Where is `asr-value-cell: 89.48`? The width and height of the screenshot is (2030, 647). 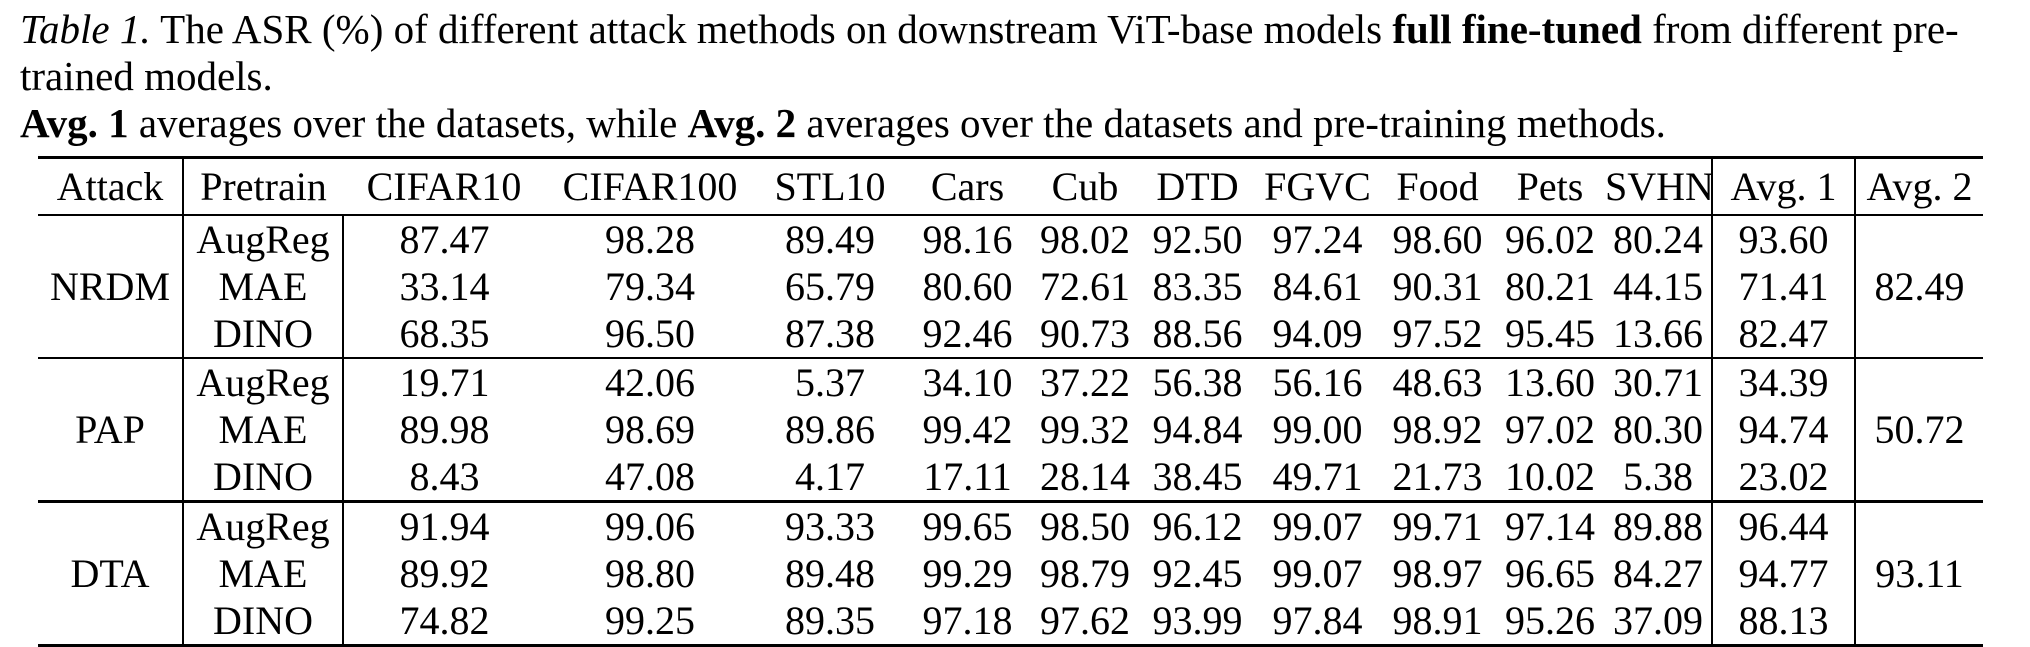 asr-value-cell: 89.48 is located at coordinates (830, 573).